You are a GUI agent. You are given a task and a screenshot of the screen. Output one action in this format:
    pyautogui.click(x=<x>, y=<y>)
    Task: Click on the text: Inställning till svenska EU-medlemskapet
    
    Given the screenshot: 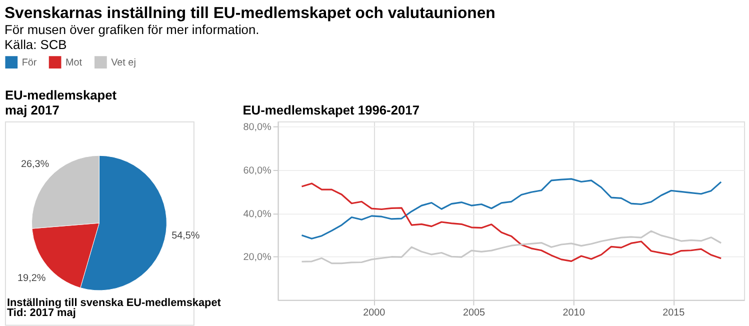 What is the action you would take?
    pyautogui.click(x=114, y=302)
    